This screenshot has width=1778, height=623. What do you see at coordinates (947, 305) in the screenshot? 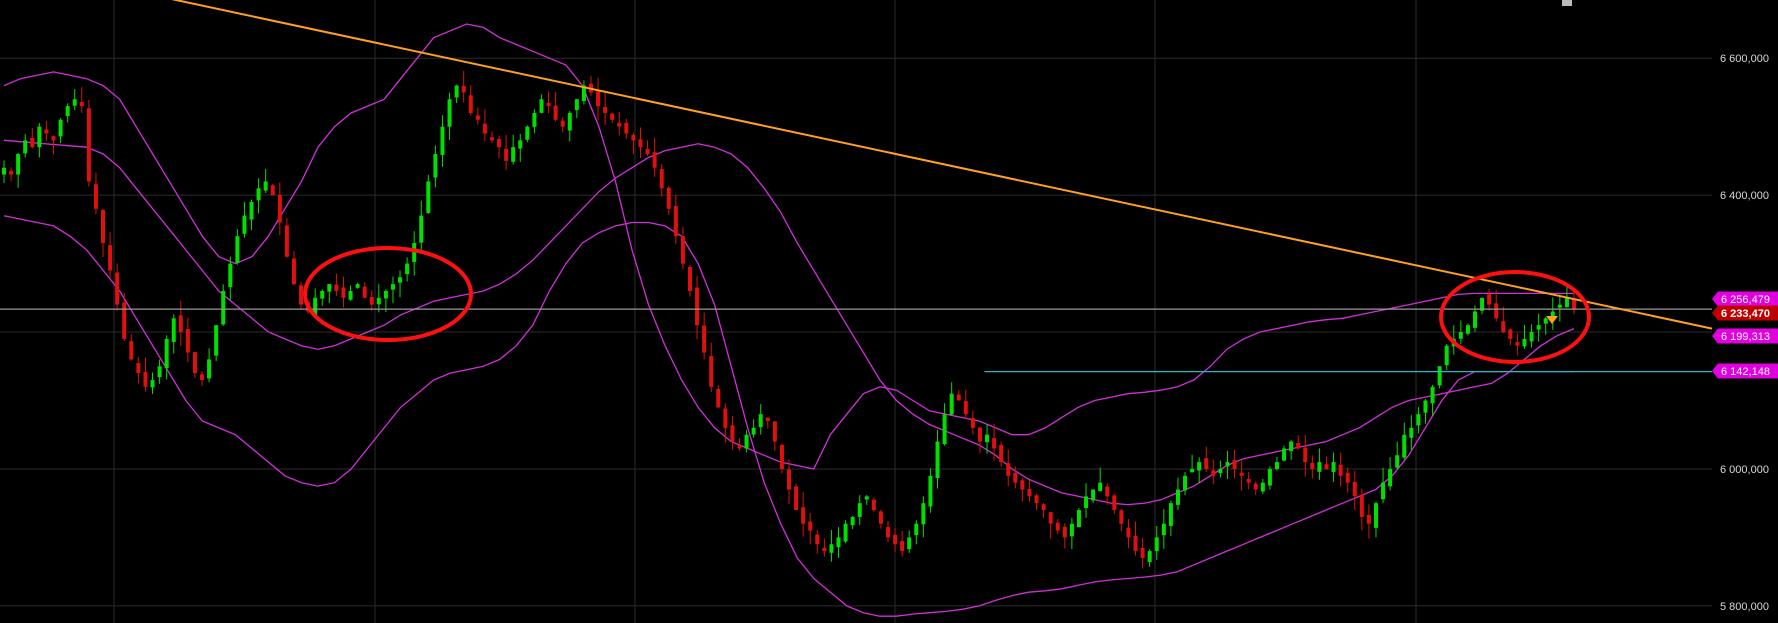
I see `annotations` at bounding box center [947, 305].